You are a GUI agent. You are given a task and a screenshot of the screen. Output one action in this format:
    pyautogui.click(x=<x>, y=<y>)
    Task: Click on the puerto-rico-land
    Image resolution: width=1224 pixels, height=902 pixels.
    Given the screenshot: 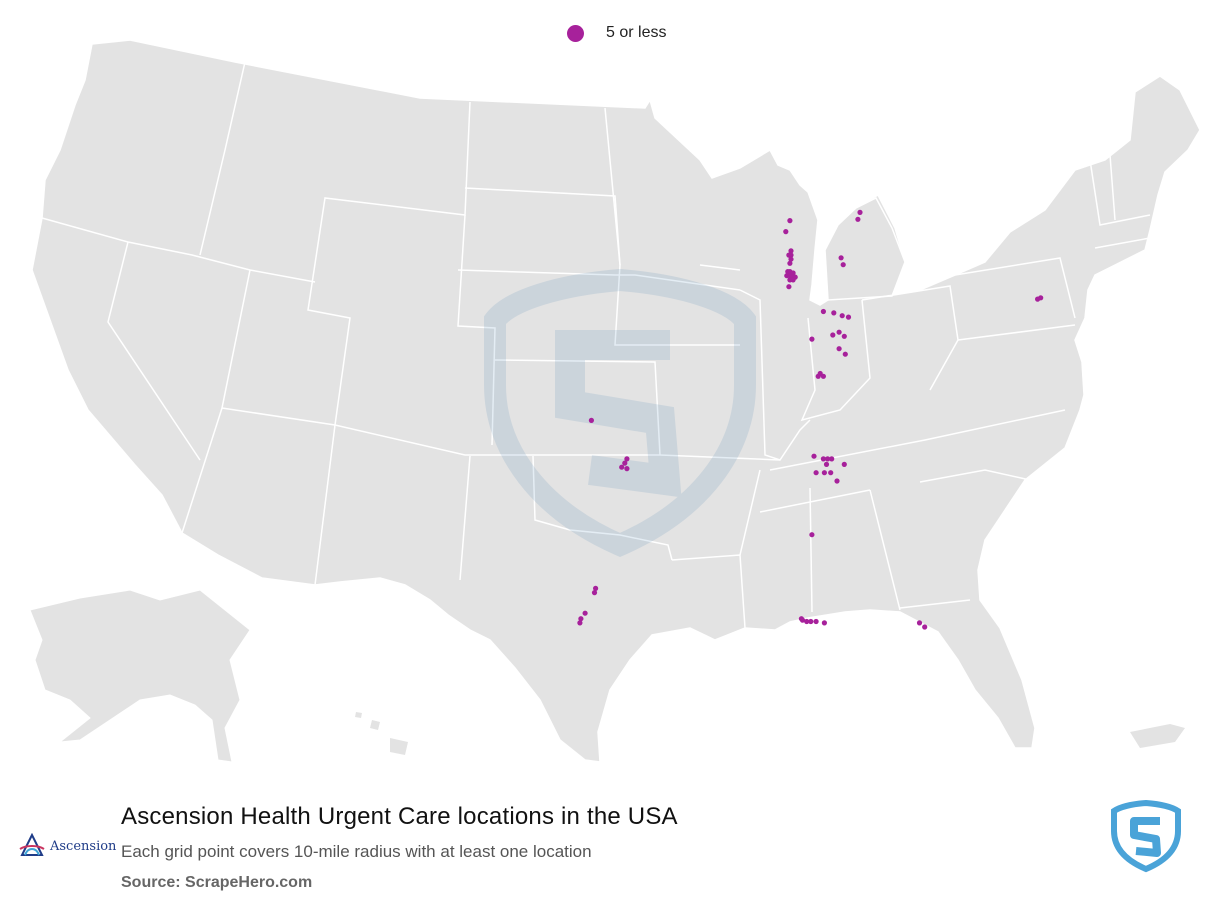 What is the action you would take?
    pyautogui.click(x=1157, y=736)
    